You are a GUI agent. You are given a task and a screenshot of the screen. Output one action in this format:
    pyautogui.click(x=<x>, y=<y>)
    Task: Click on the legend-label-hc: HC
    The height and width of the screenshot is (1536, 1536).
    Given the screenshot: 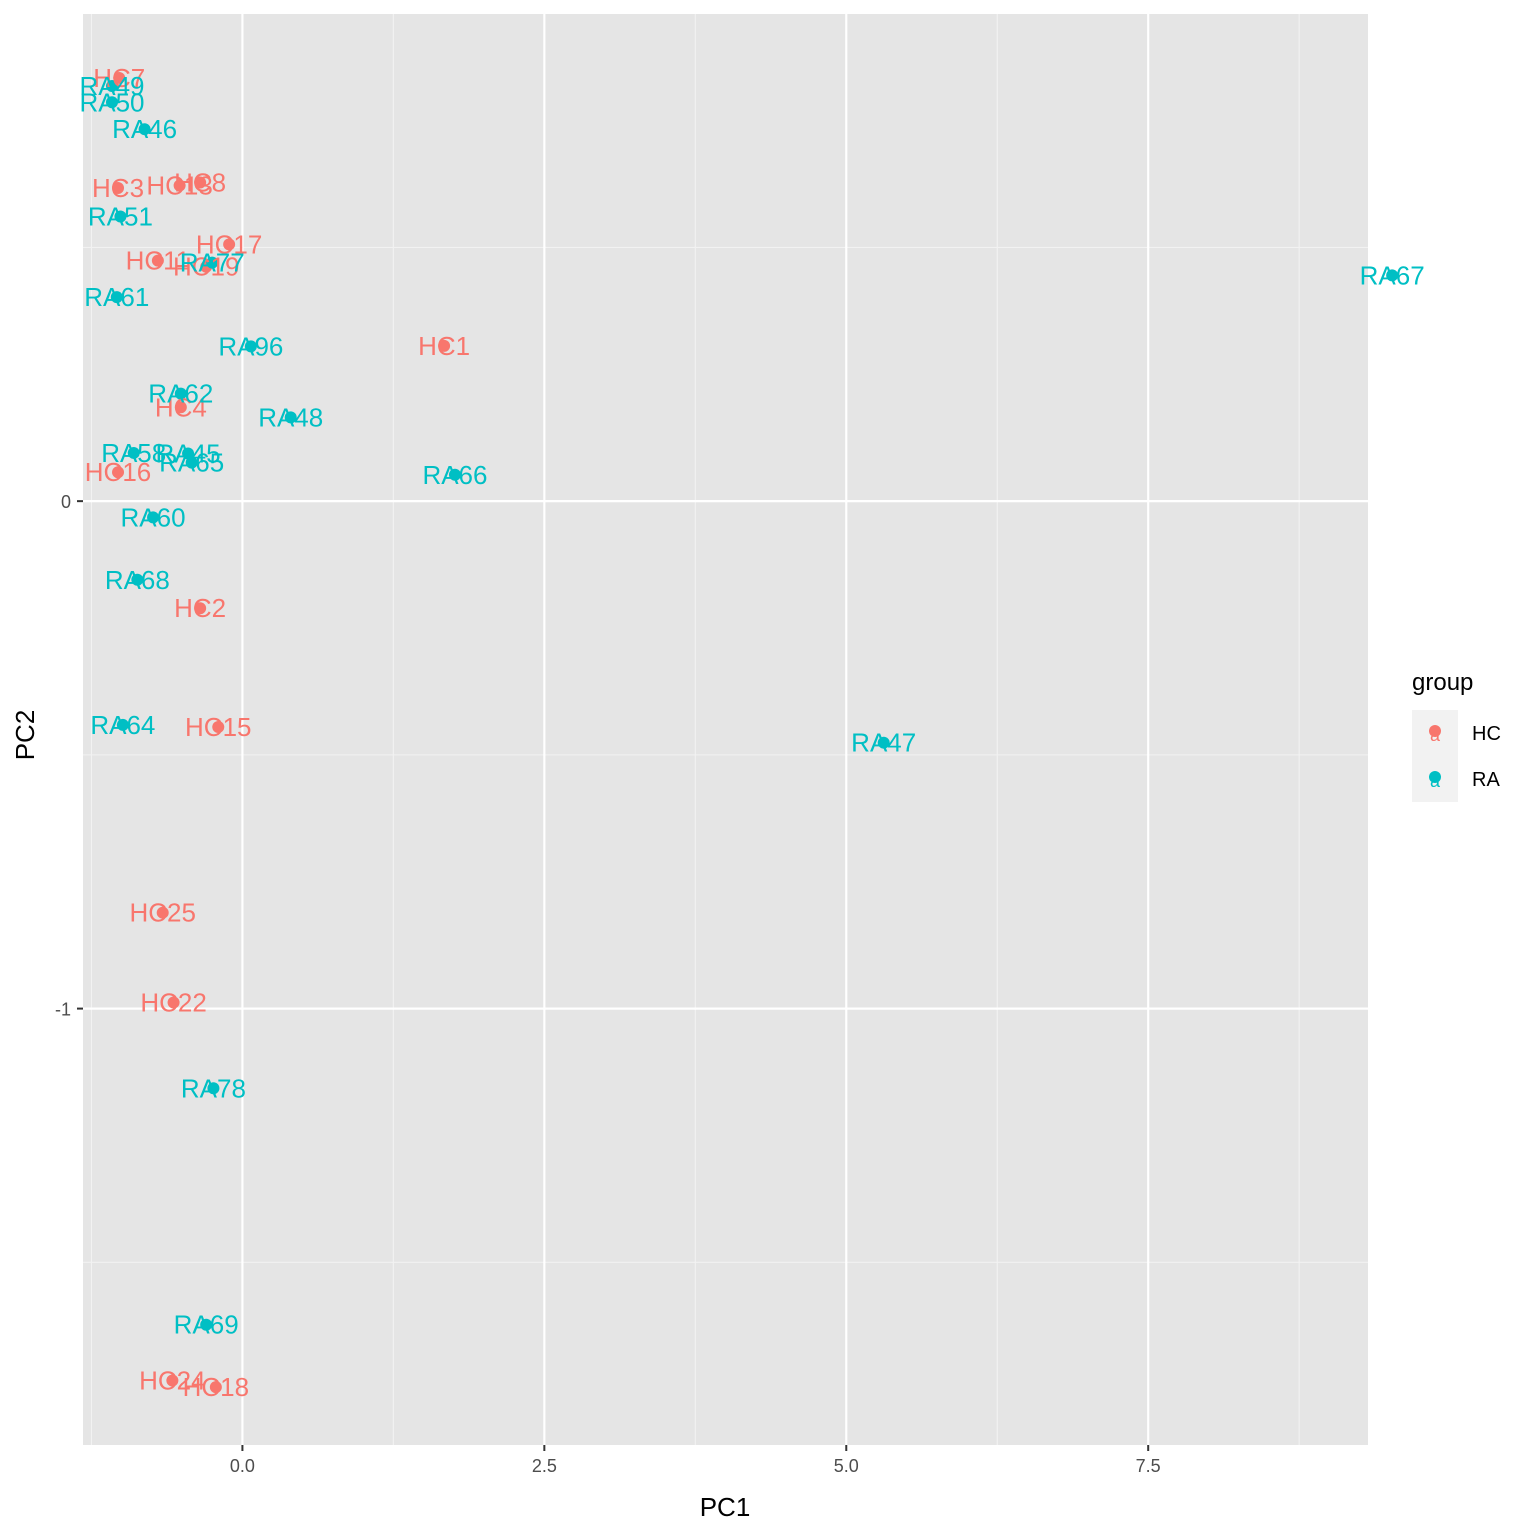 What is the action you would take?
    pyautogui.click(x=1486, y=734)
    